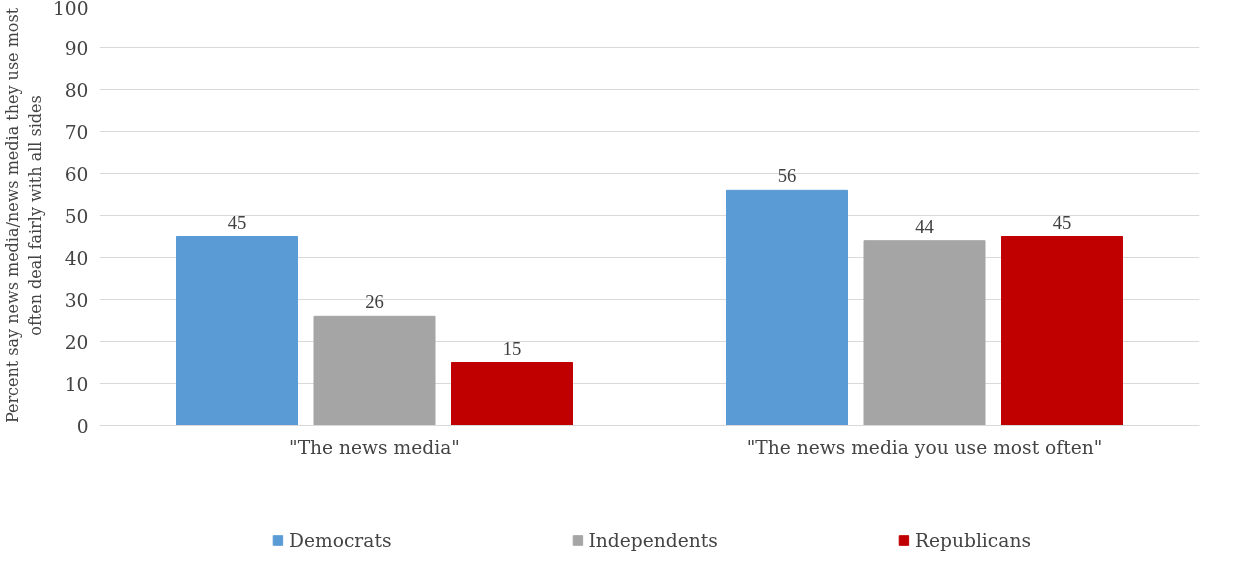 The height and width of the screenshot is (580, 1253). What do you see at coordinates (76, 342) in the screenshot?
I see `y-tick-label: 20` at bounding box center [76, 342].